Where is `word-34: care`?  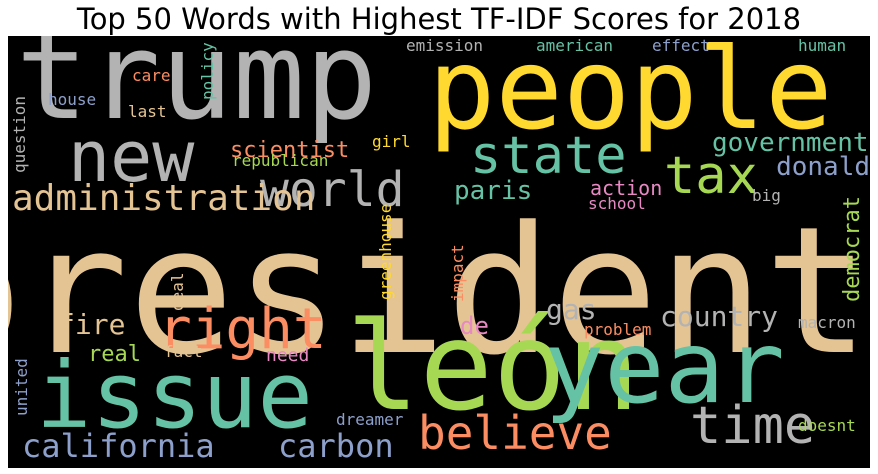 word-34: care is located at coordinates (151, 75).